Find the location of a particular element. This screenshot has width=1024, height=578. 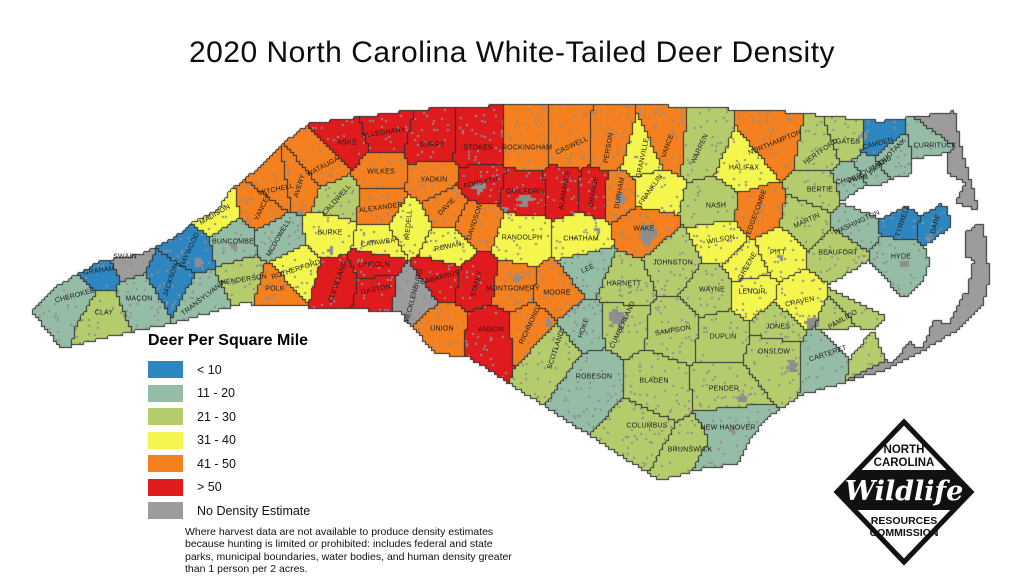

legend-label: 31 - 40 is located at coordinates (216, 440).